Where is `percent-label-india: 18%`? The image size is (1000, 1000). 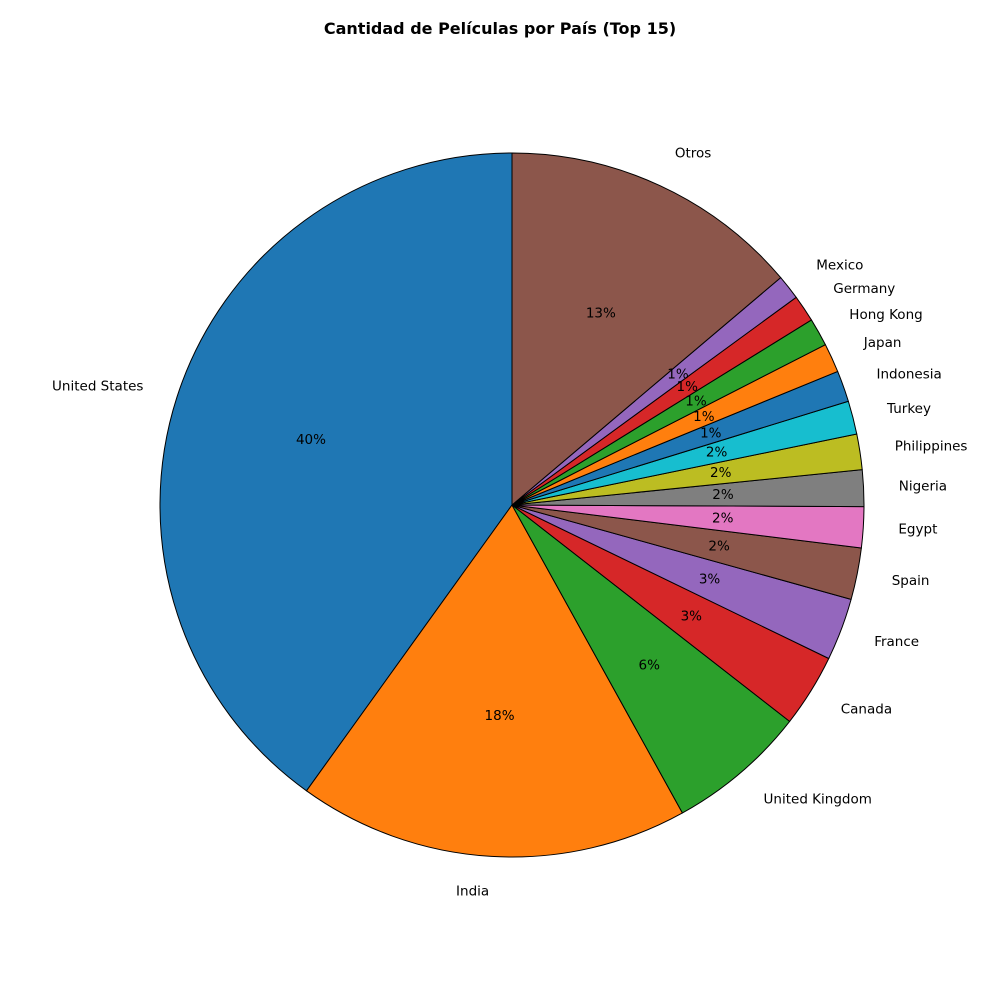
percent-label-india: 18% is located at coordinates (500, 716).